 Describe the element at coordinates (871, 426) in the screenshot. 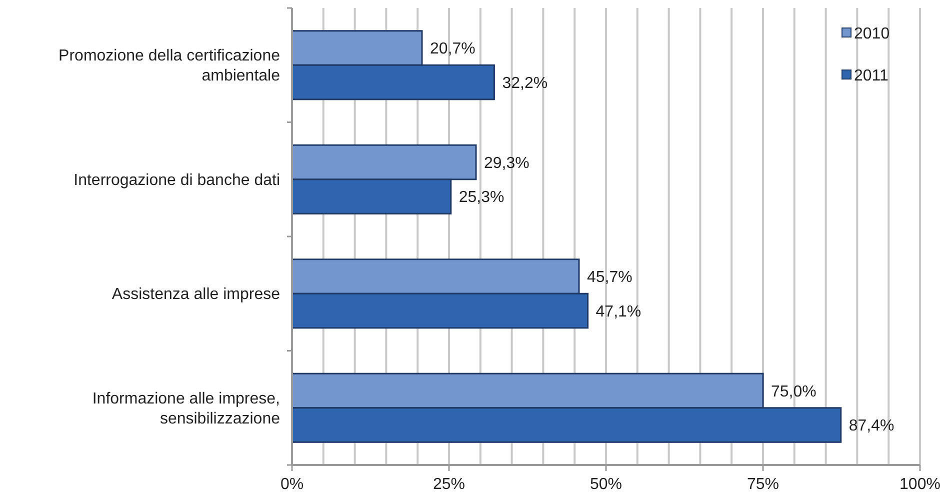

I see `data-label: 87,4%` at that location.